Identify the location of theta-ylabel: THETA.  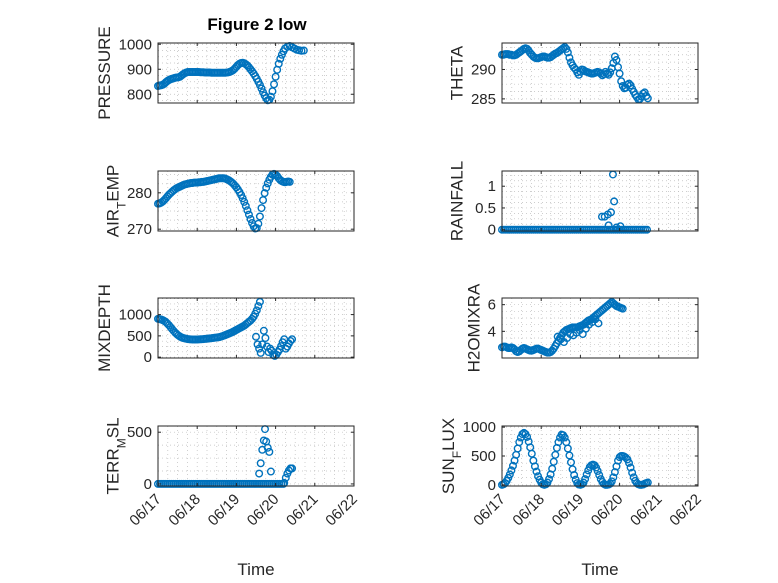
(457, 72).